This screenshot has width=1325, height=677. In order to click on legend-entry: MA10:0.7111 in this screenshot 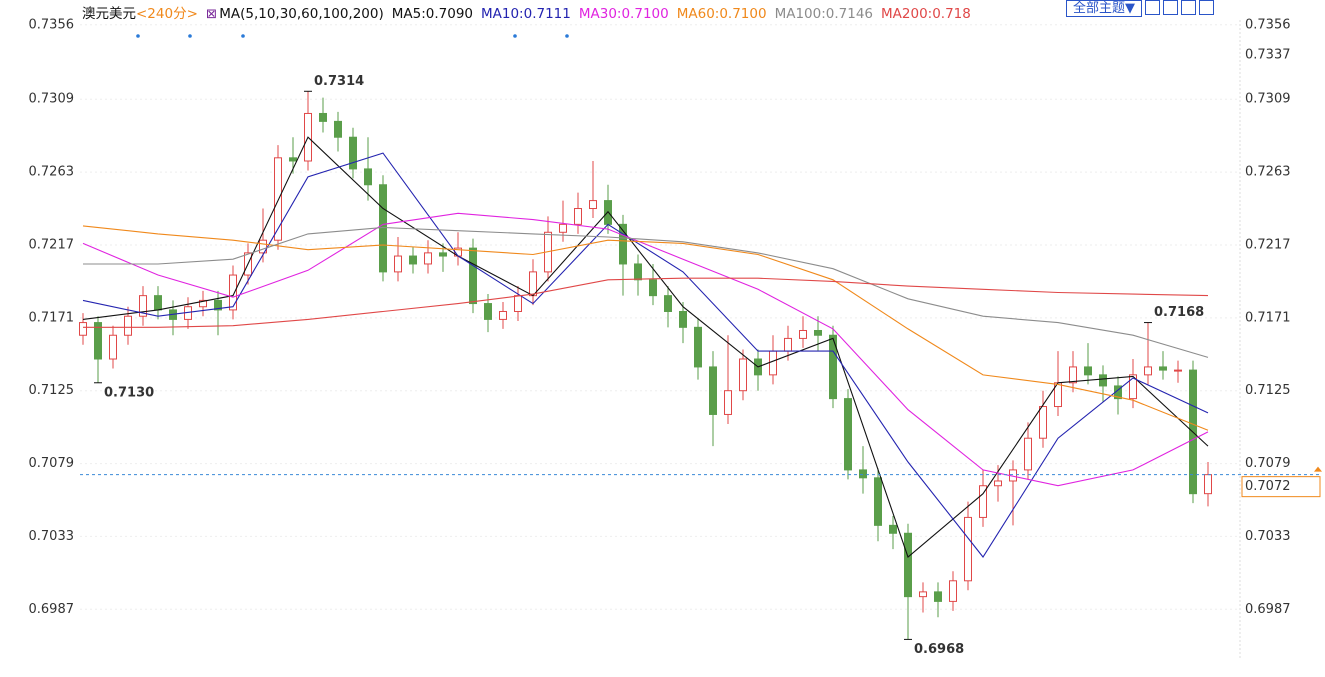, I will do `click(526, 14)`.